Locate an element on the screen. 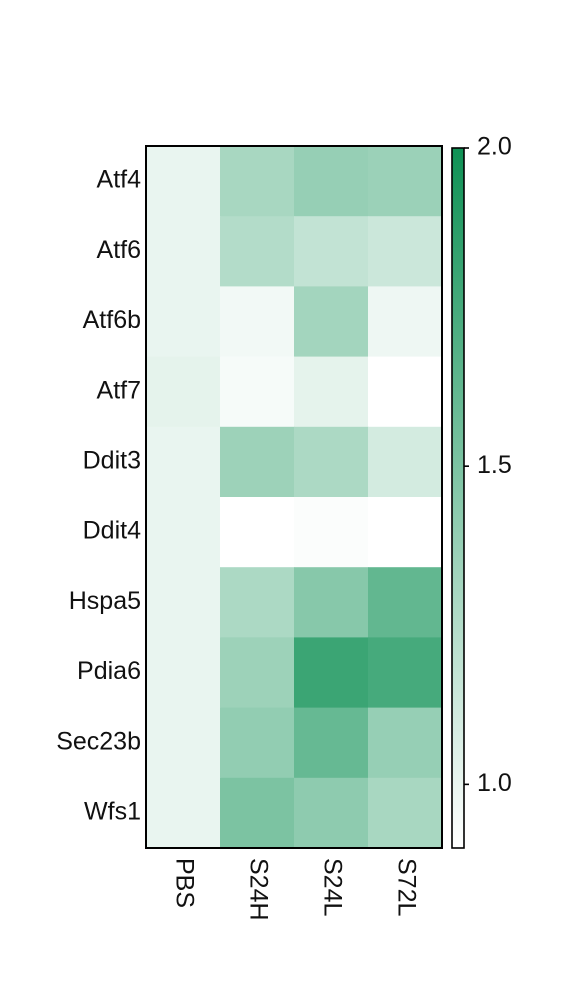  colorbar-tick-label: 1.0 is located at coordinates (494, 783).